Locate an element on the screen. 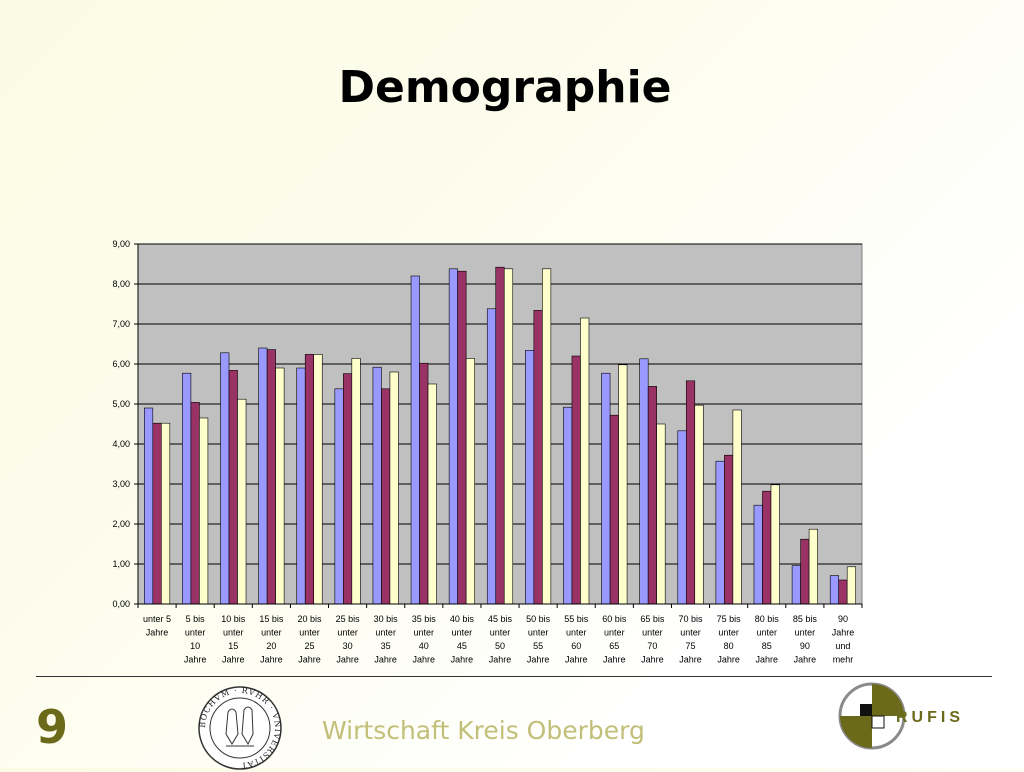  university-seal-logo: BOCHVM · RVHR · VNIVERSITAT is located at coordinates (240, 728).